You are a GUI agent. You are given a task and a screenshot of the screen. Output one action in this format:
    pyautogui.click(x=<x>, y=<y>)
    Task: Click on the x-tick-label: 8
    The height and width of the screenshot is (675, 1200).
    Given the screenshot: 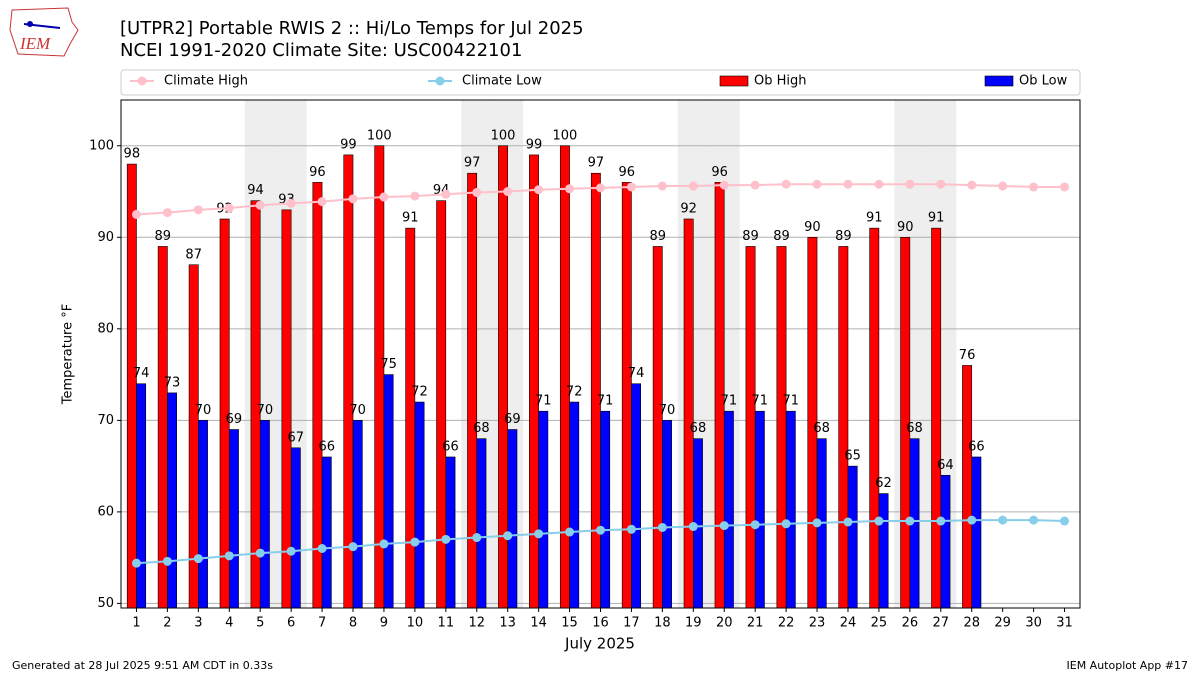 What is the action you would take?
    pyautogui.click(x=353, y=623)
    